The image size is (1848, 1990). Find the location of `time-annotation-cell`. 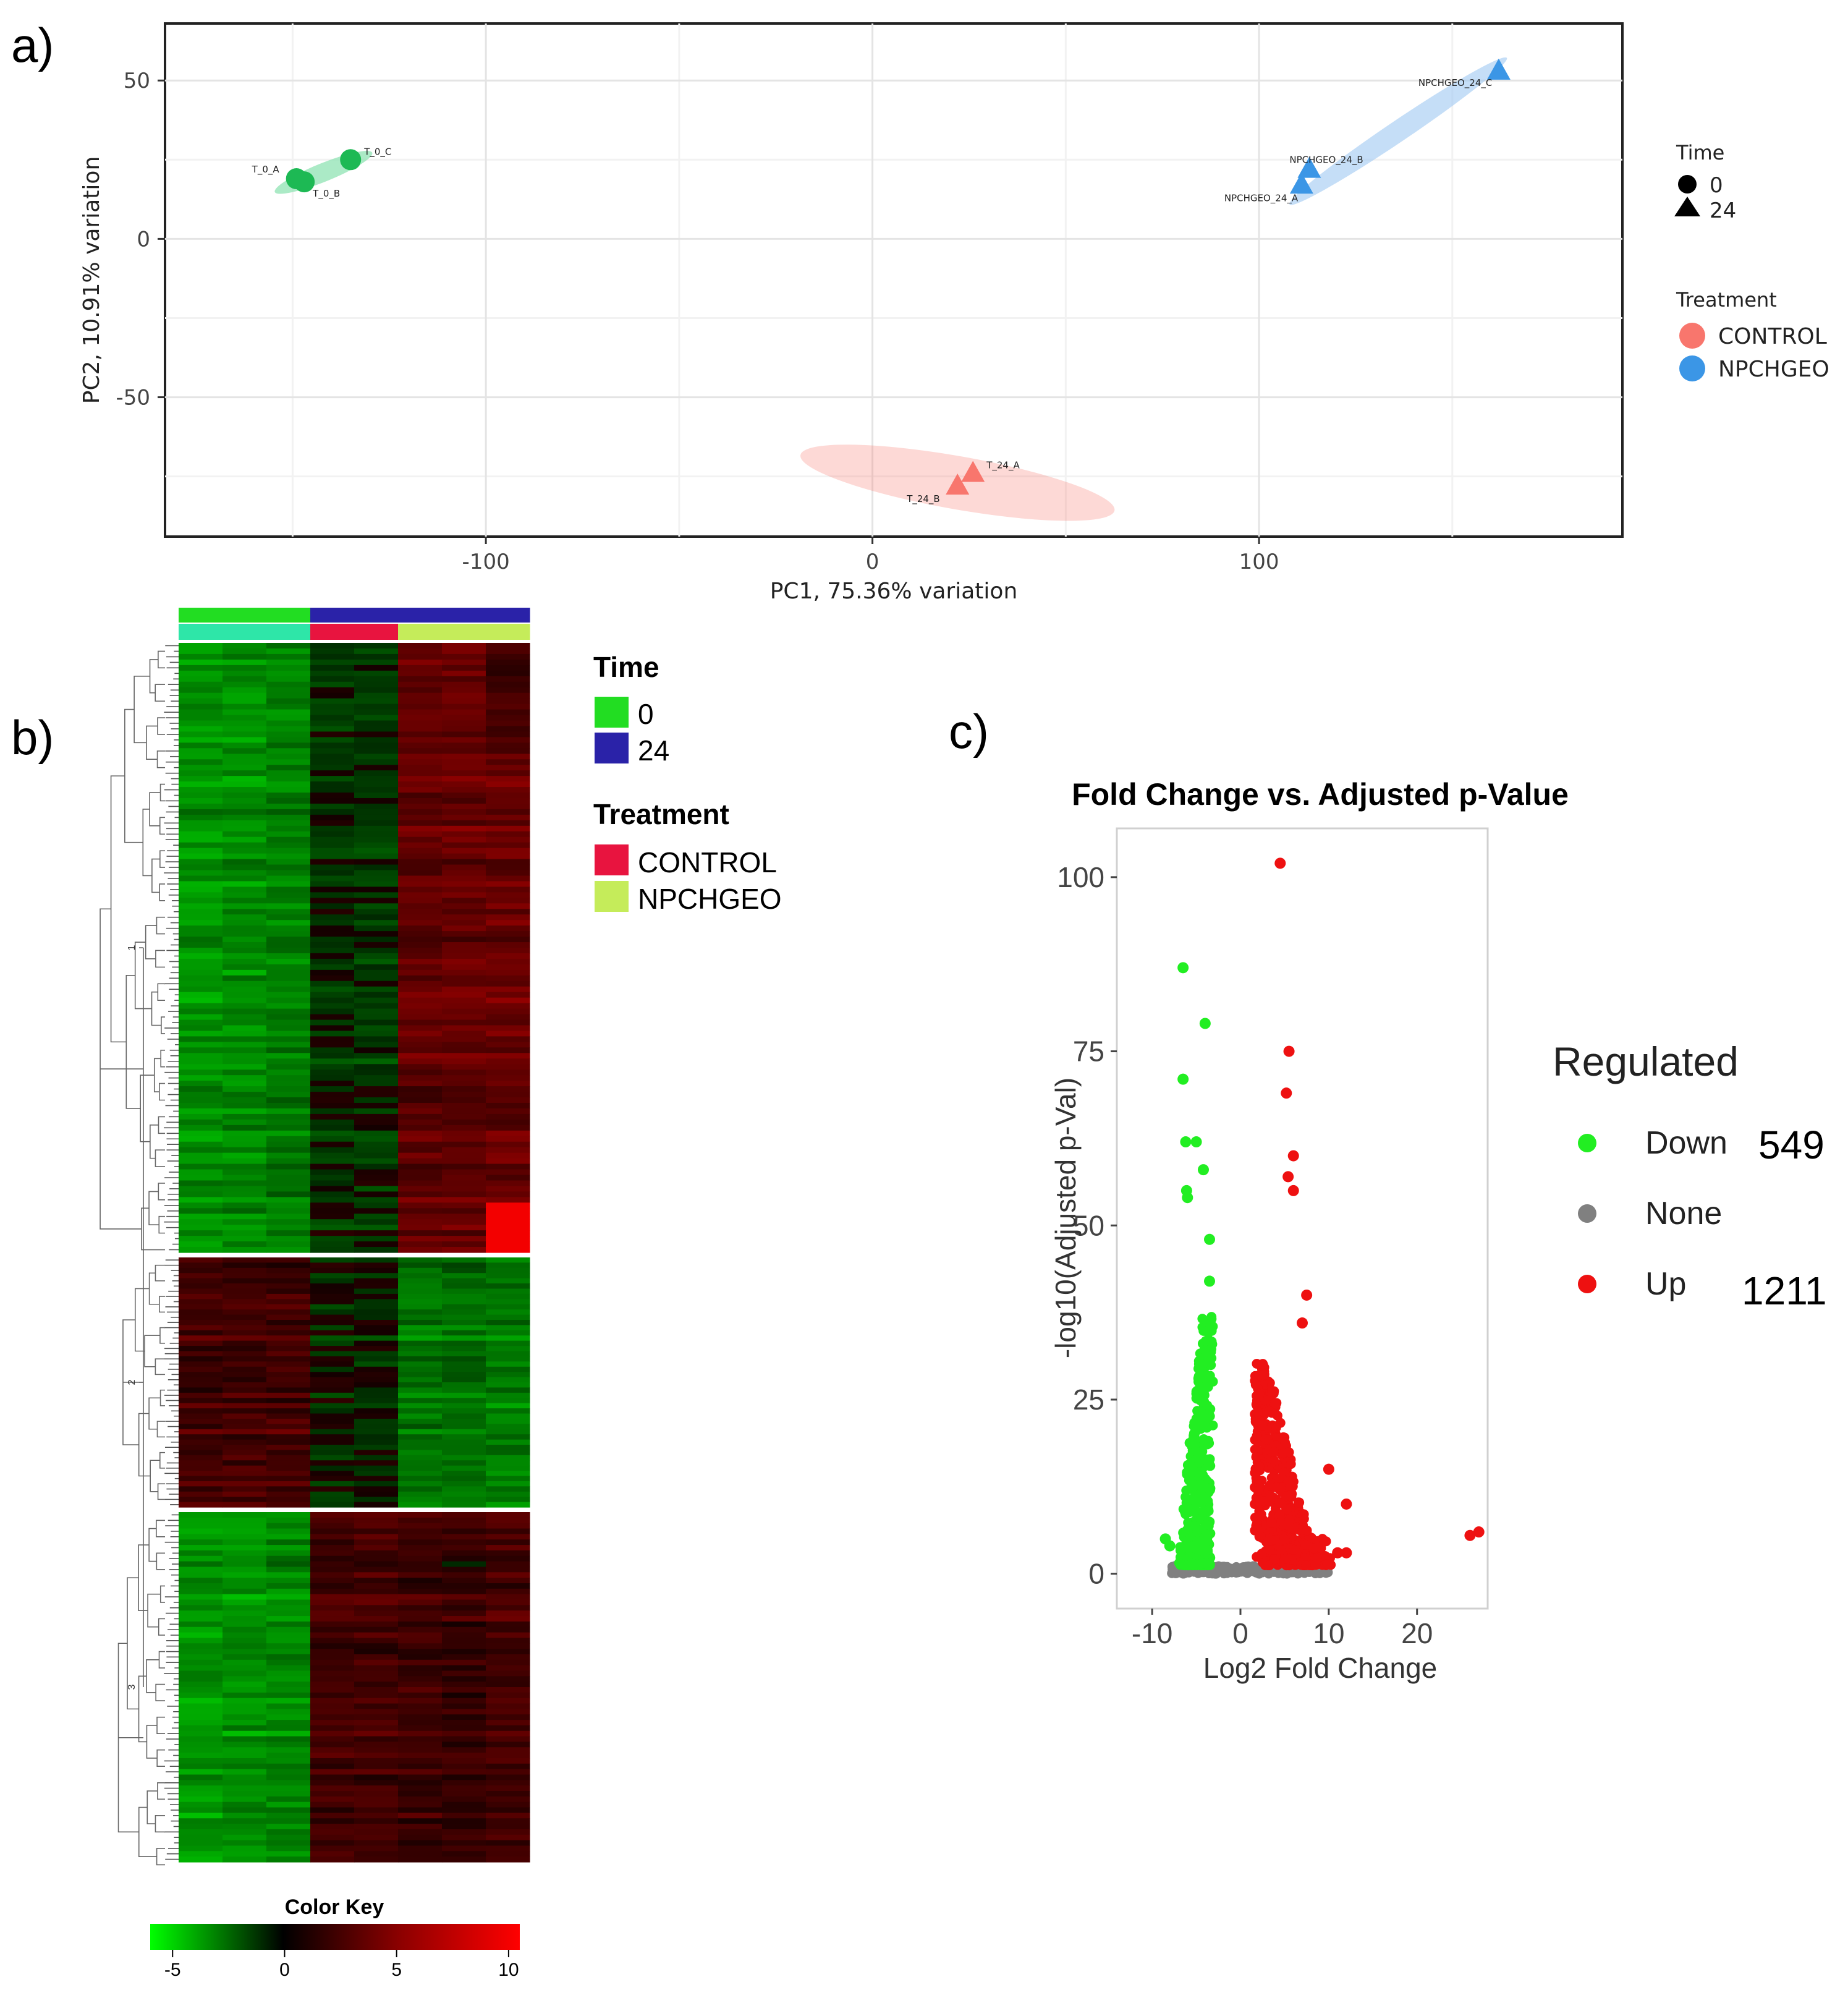

time-annotation-cell is located at coordinates (288, 615).